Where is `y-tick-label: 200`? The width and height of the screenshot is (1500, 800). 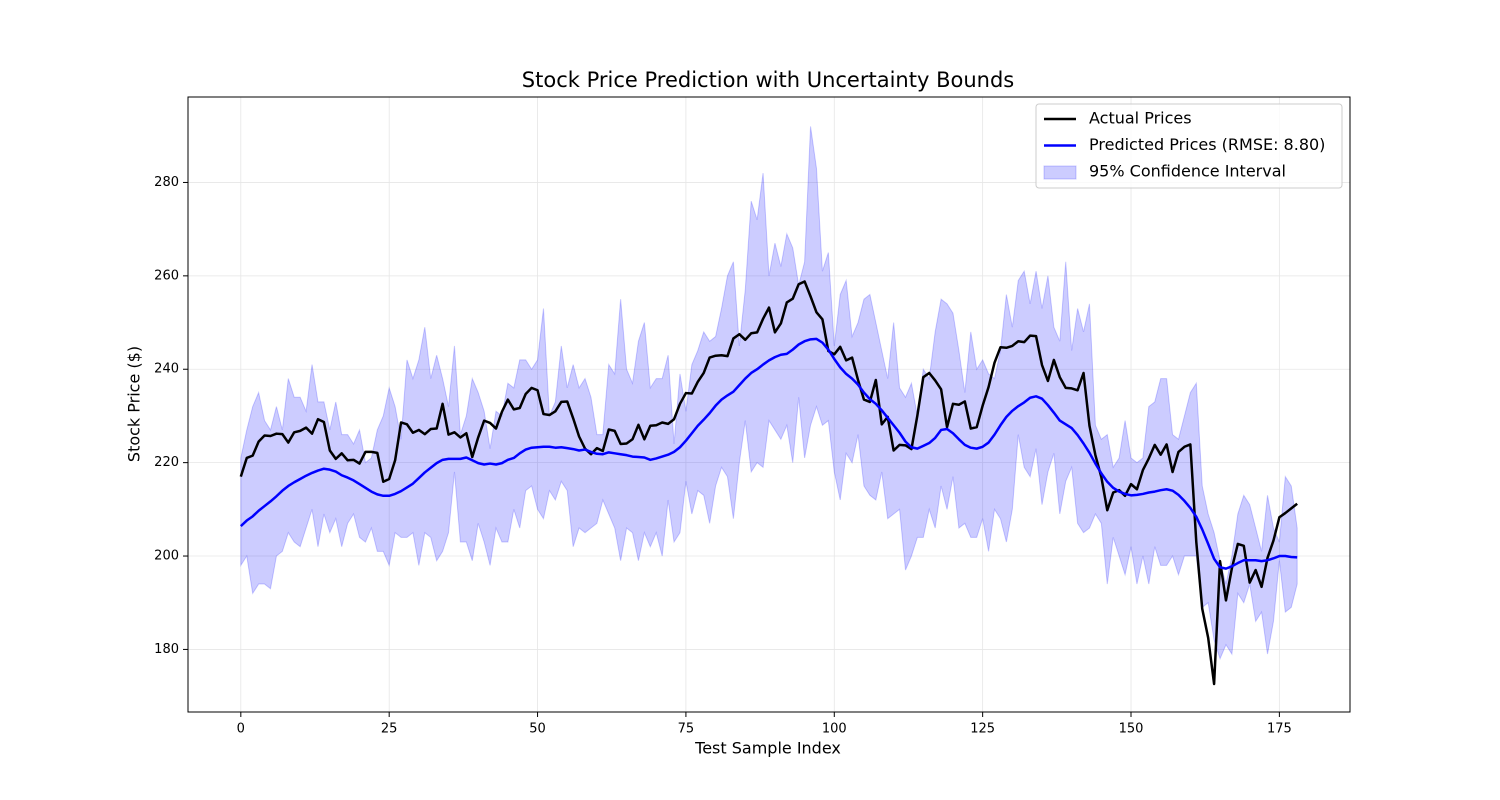
y-tick-label: 200 is located at coordinates (166, 556).